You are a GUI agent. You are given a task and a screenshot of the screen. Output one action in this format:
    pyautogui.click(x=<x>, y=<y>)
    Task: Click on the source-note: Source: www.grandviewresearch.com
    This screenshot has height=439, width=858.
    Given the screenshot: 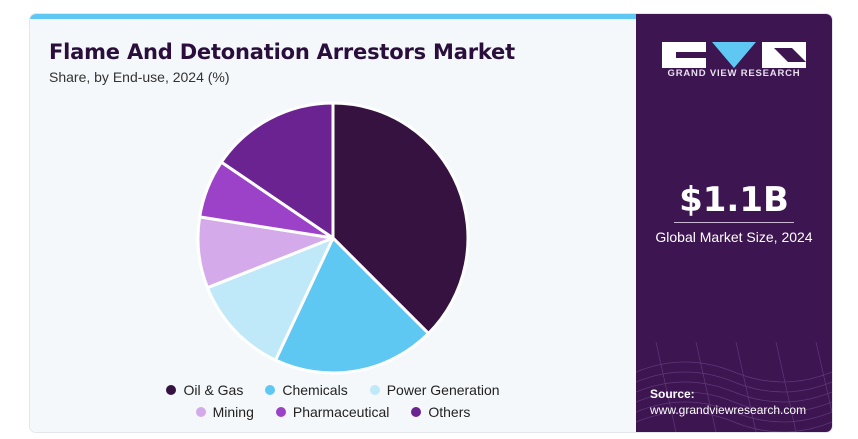 What is the action you would take?
    pyautogui.click(x=728, y=402)
    